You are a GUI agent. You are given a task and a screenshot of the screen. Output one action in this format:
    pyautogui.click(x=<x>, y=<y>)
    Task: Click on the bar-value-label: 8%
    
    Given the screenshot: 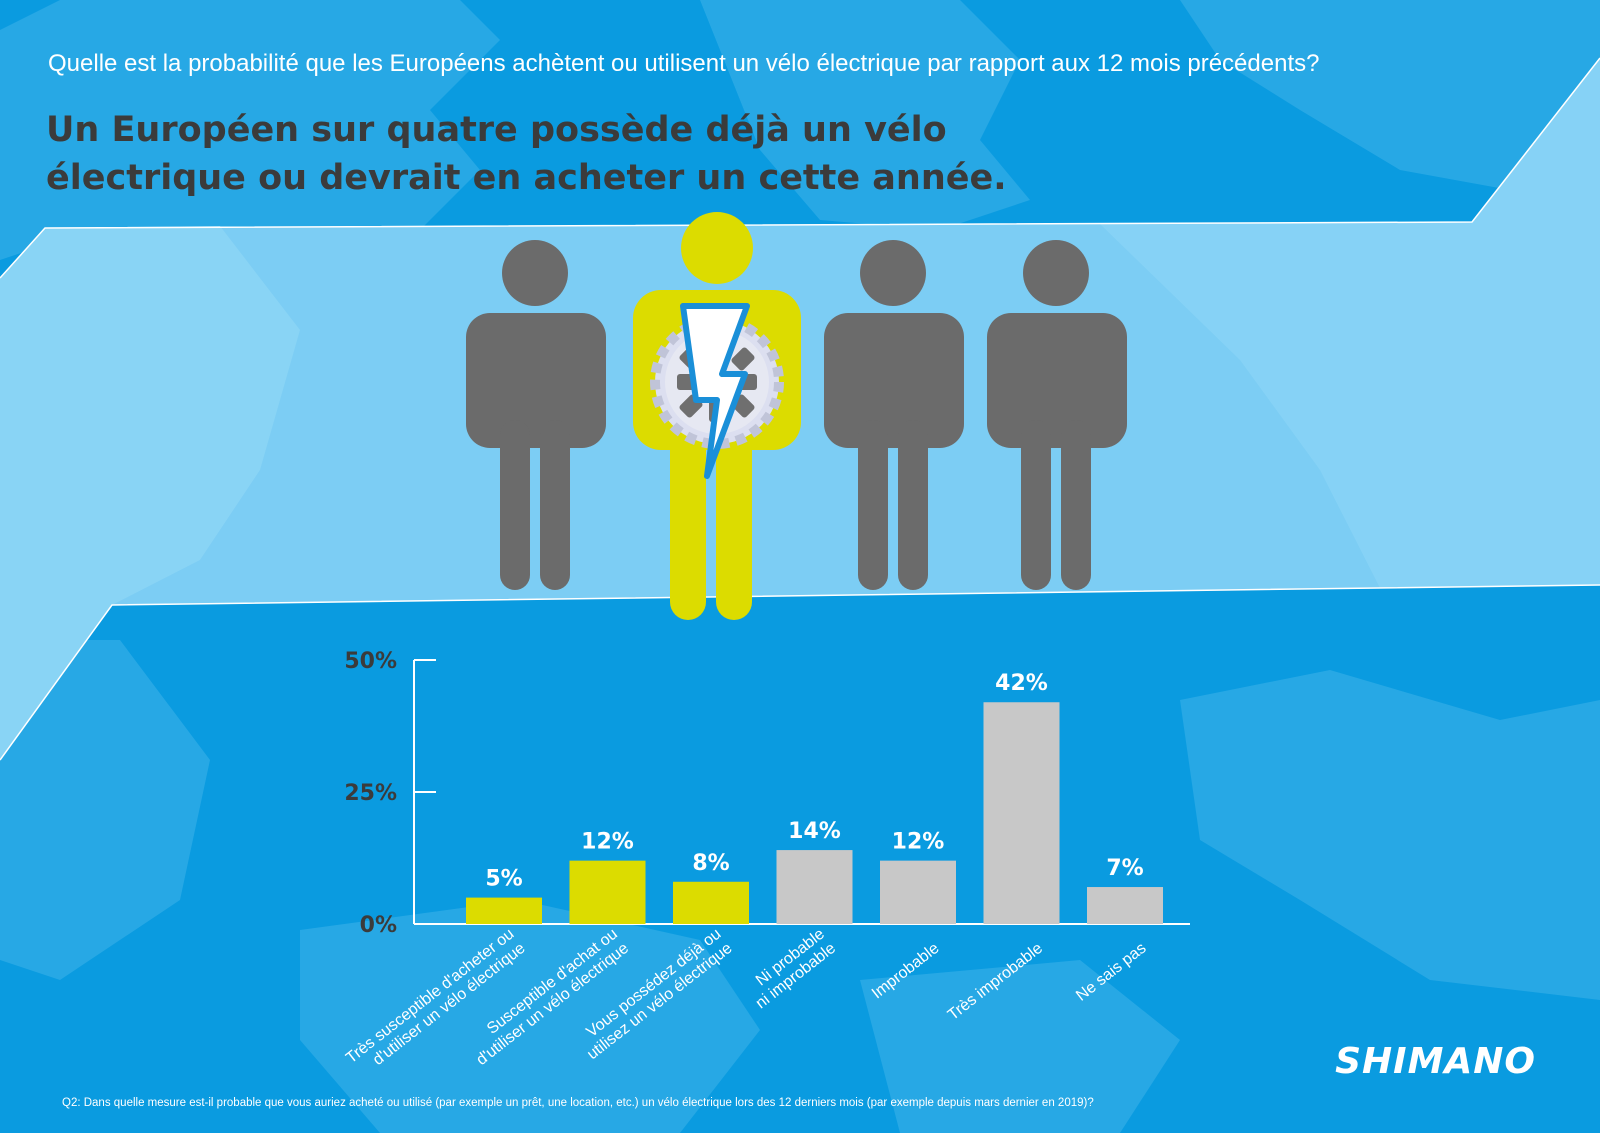 What is the action you would take?
    pyautogui.click(x=710, y=863)
    